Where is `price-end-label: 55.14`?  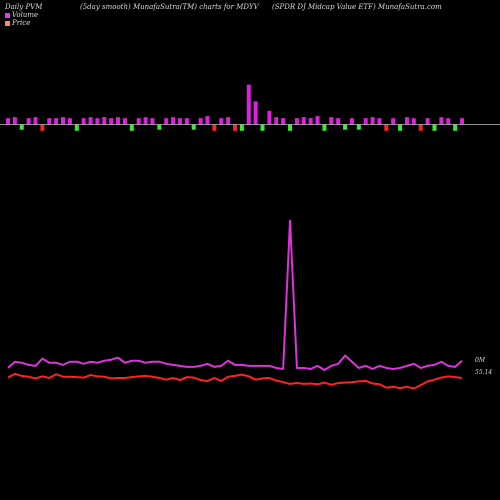 price-end-label: 55.14 is located at coordinates (483, 372).